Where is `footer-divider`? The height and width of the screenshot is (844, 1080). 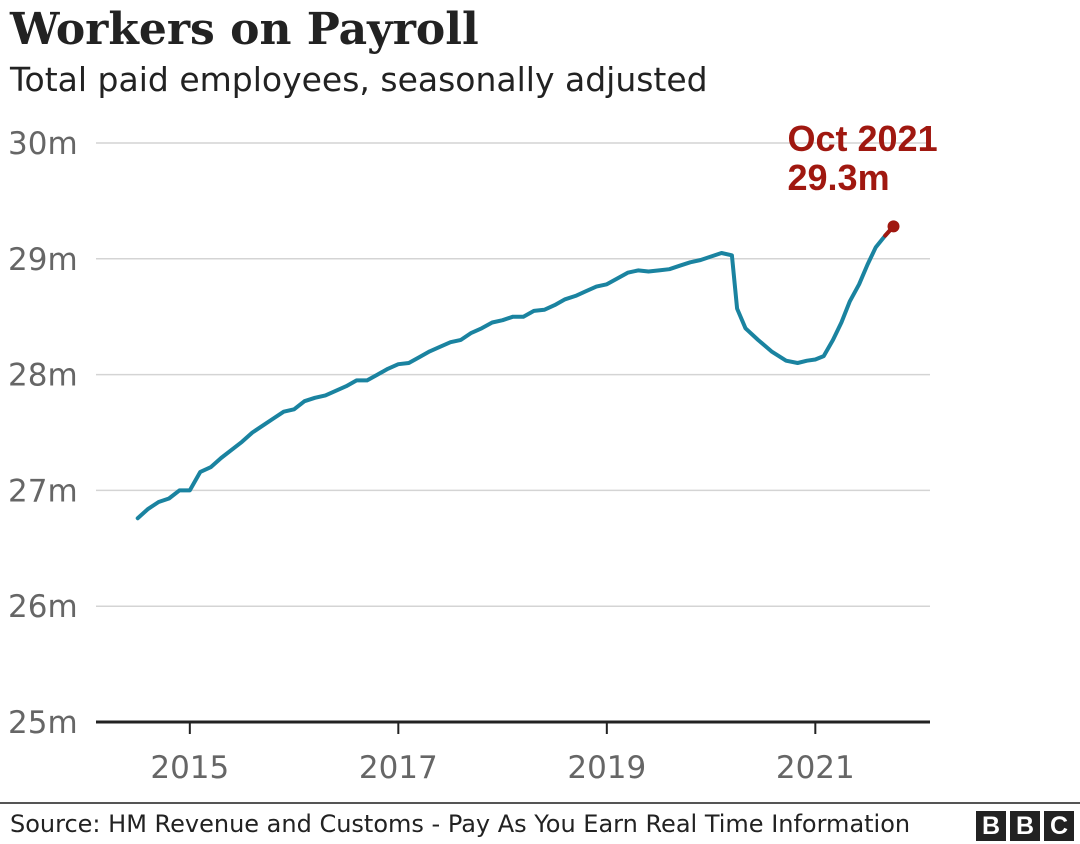
footer-divider is located at coordinates (540, 803).